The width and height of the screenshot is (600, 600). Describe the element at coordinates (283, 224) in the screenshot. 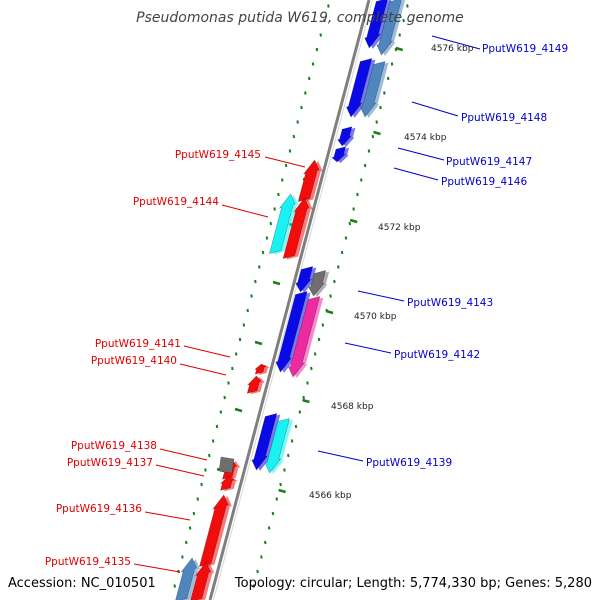

I see `gene-4144-arrow-b` at that location.